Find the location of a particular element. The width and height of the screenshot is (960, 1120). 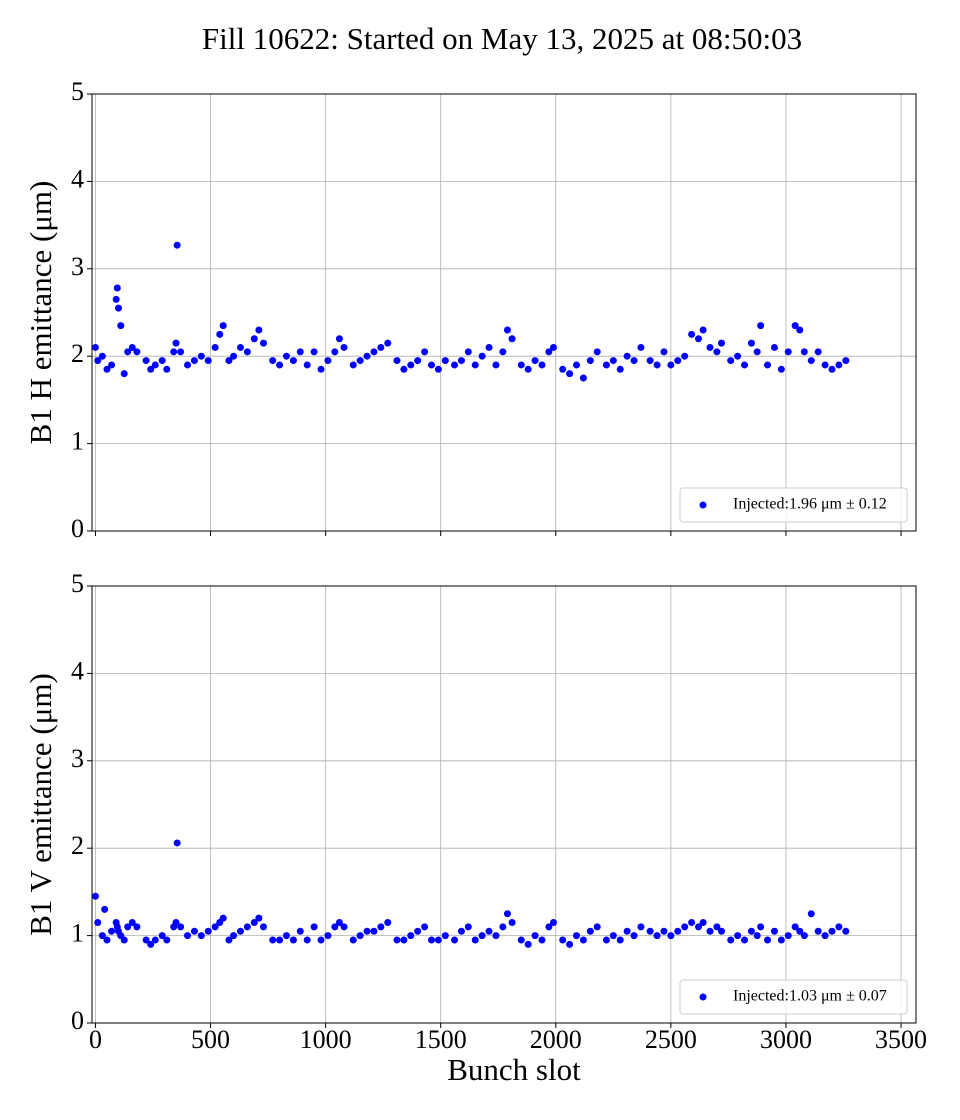

x-axis-label: Bunch slot is located at coordinates (514, 1069).